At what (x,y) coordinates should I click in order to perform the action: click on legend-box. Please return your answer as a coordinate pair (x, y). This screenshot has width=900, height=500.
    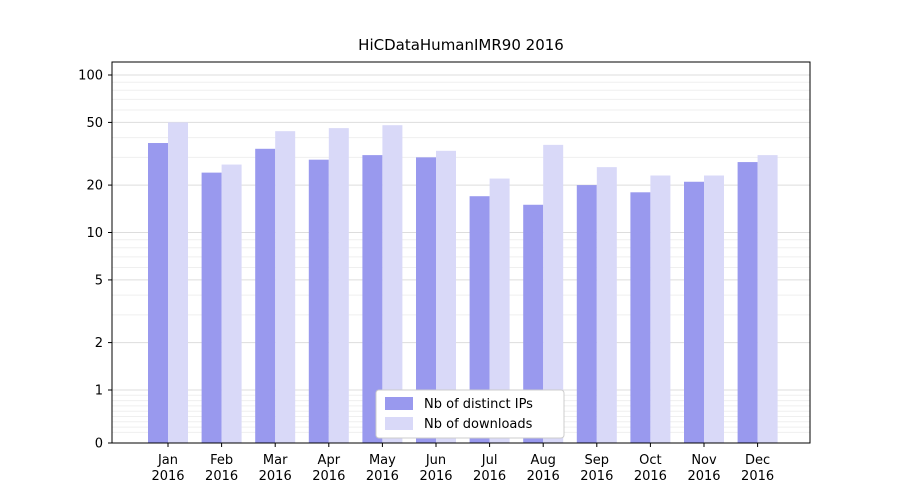
    Looking at the image, I should click on (470, 414).